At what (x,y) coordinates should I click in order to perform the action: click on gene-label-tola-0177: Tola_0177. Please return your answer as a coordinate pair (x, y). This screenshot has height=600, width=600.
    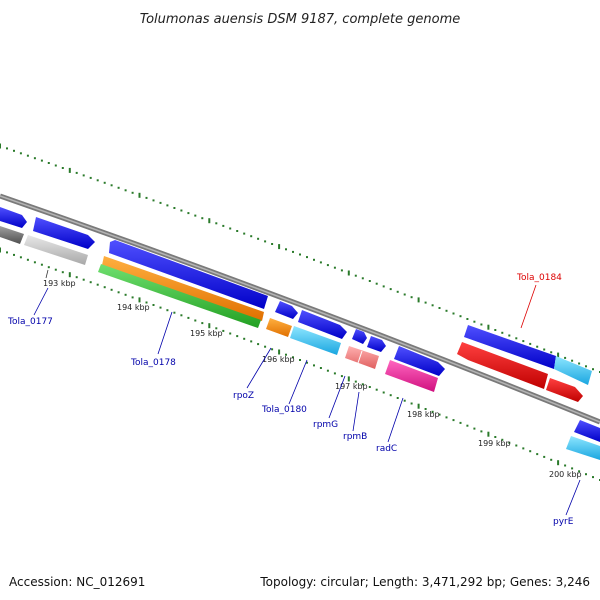
    Looking at the image, I should click on (30, 322).